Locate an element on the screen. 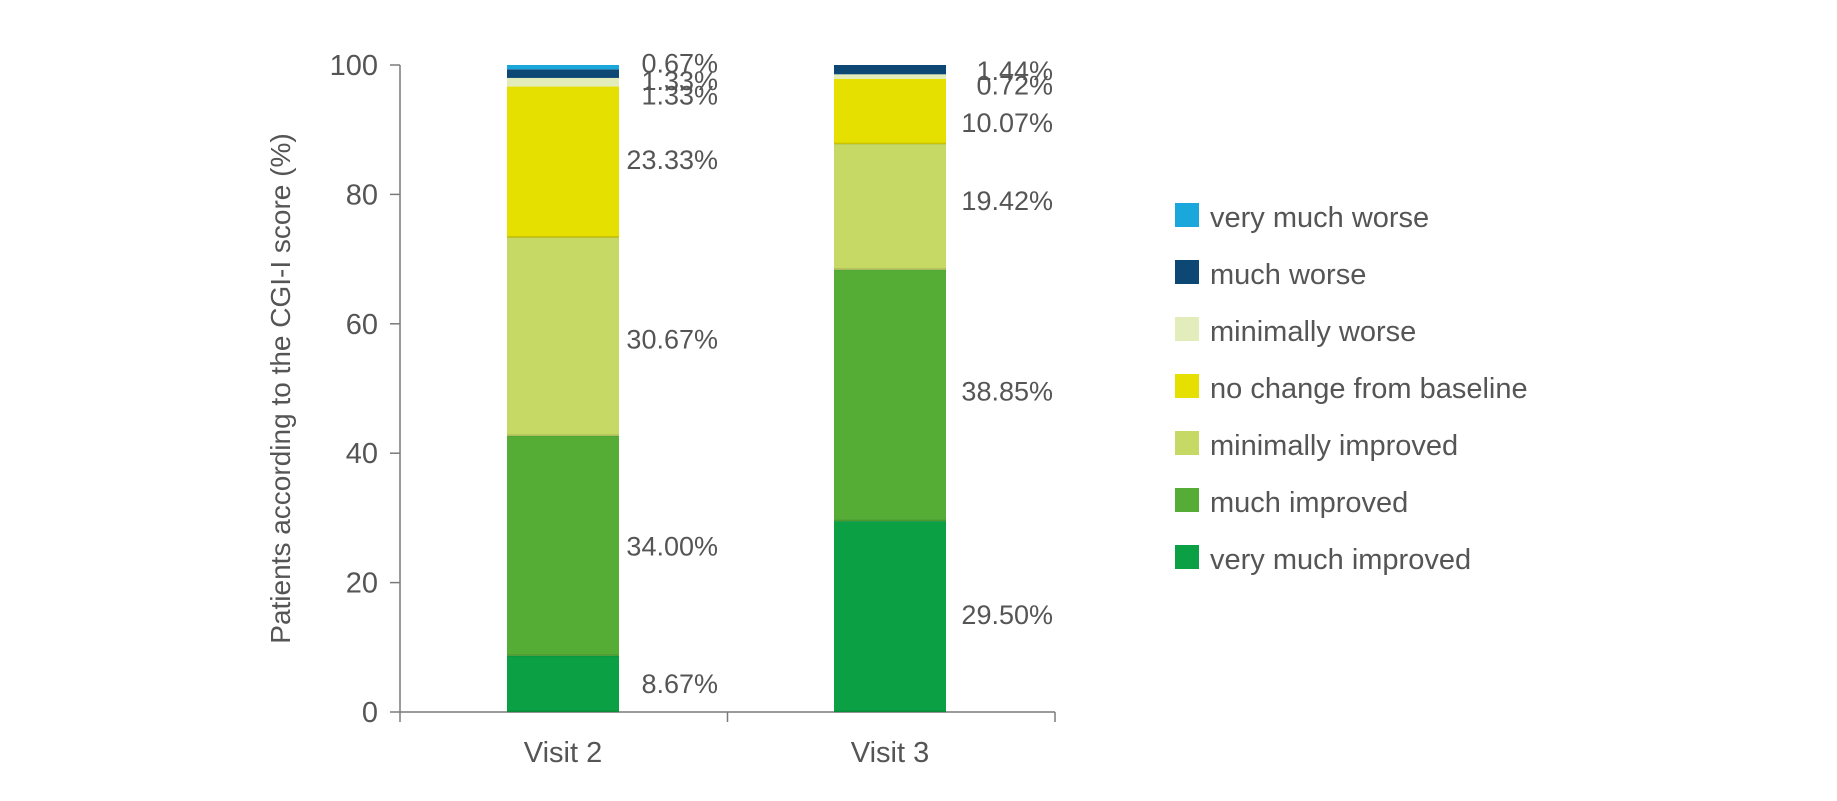 Image resolution: width=1837 pixels, height=801 pixels. y-tick-label: 20 is located at coordinates (362, 584).